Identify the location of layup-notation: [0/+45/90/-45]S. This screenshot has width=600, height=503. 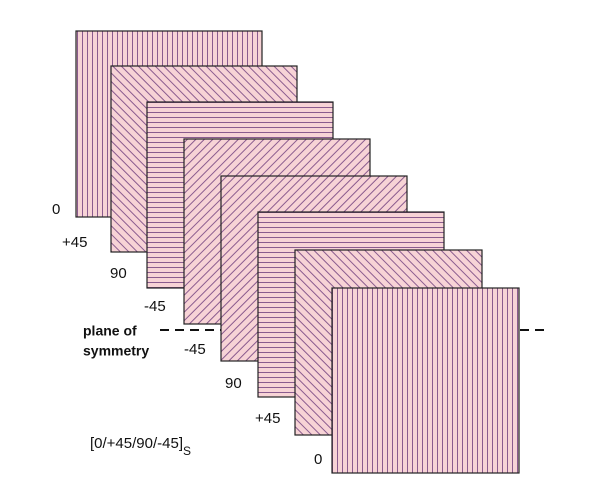
(140, 446).